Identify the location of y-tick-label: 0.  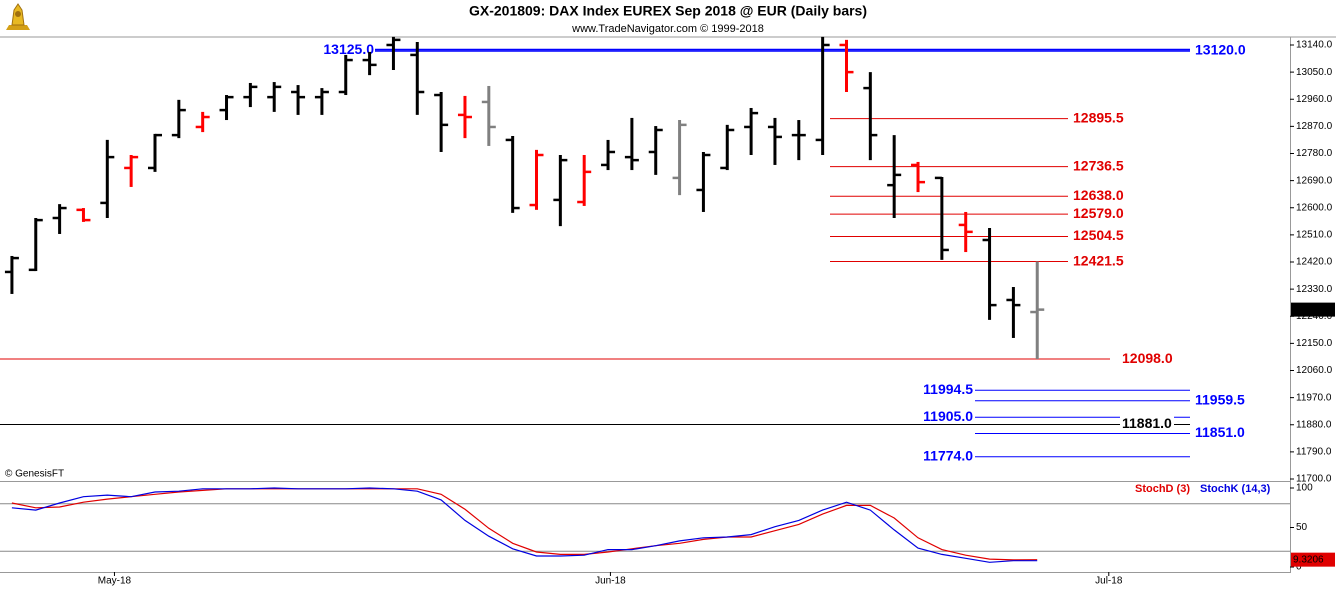
(1299, 567).